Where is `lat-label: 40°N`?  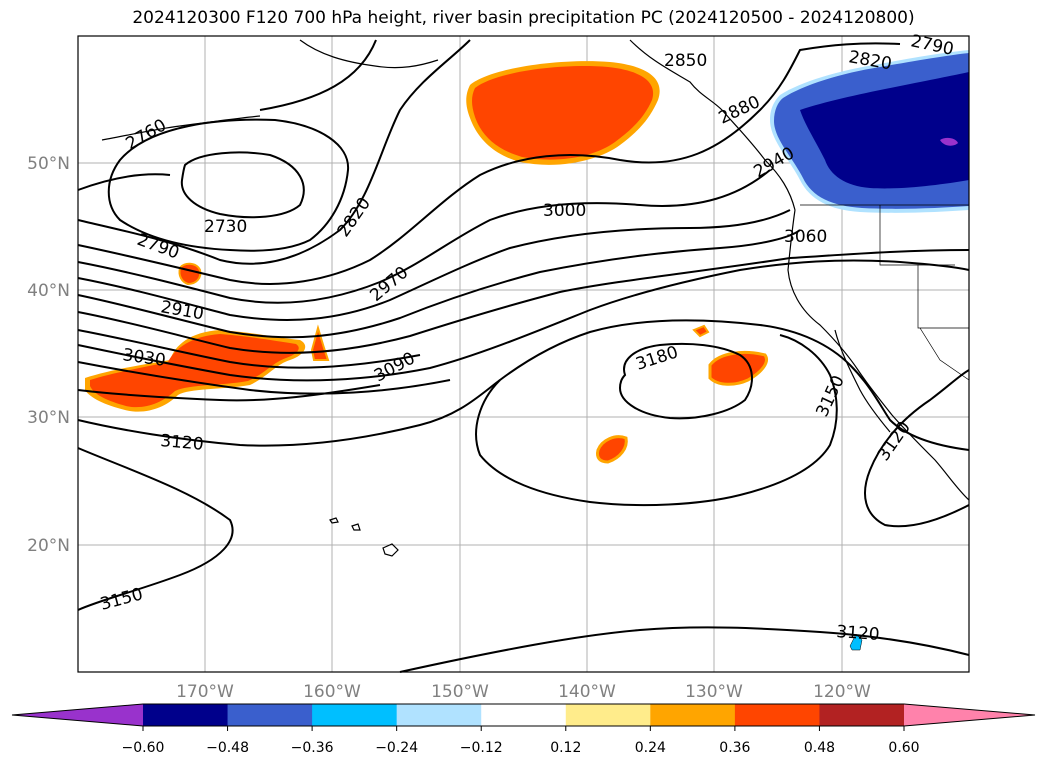 lat-label: 40°N is located at coordinates (48, 291).